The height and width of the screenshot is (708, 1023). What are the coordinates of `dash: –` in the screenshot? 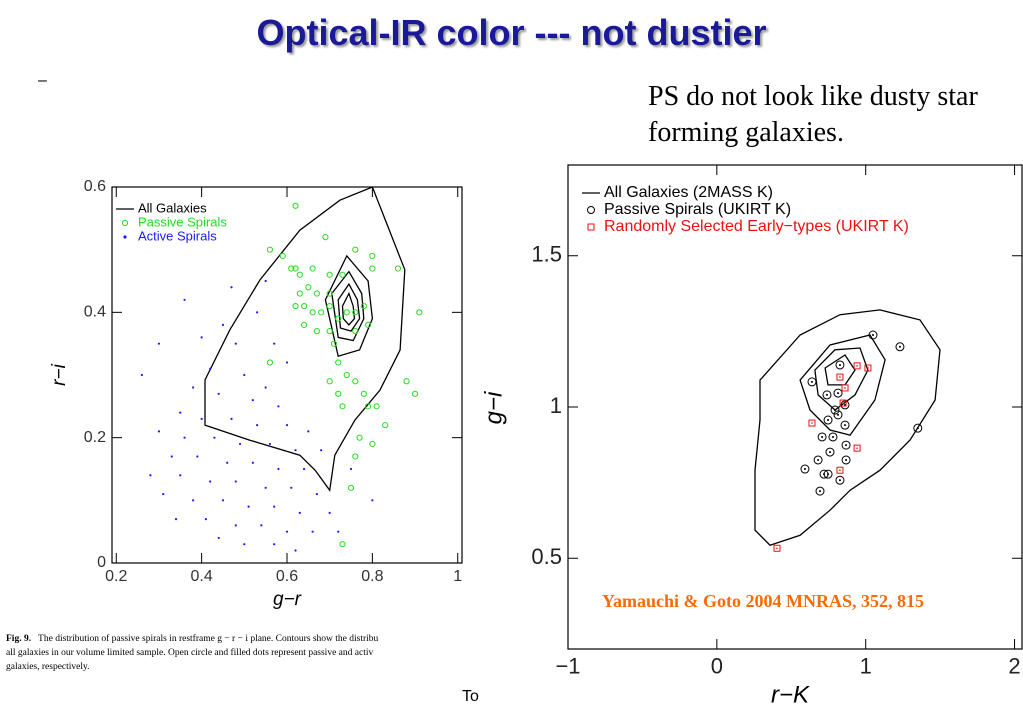 It's located at (42, 80).